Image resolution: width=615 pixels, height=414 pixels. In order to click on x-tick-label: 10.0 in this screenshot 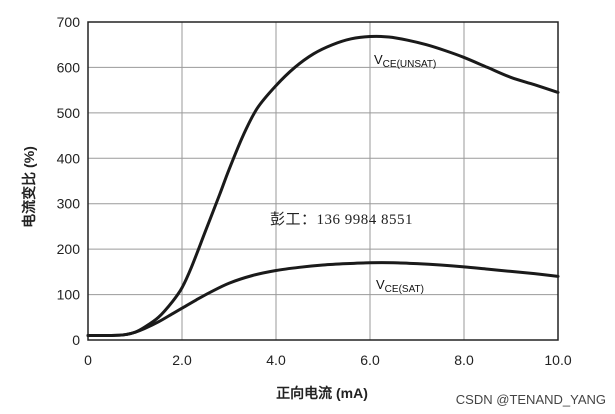, I will do `click(557, 360)`.